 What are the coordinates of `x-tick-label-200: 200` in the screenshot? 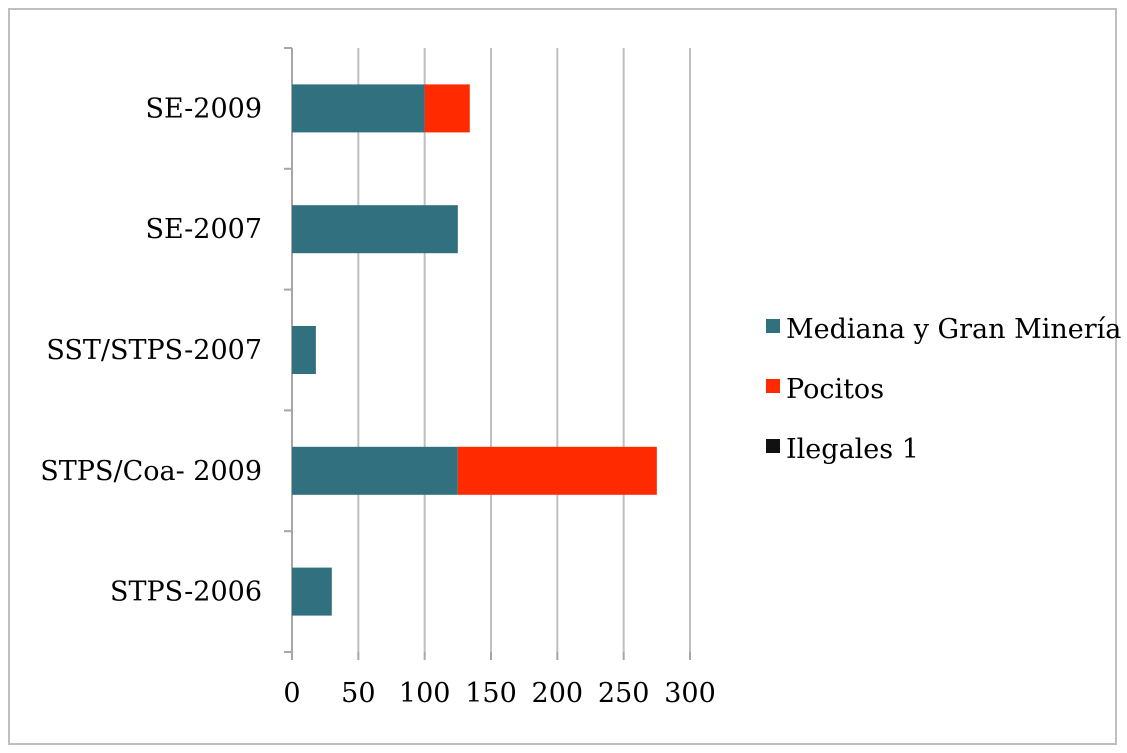 It's located at (558, 693).